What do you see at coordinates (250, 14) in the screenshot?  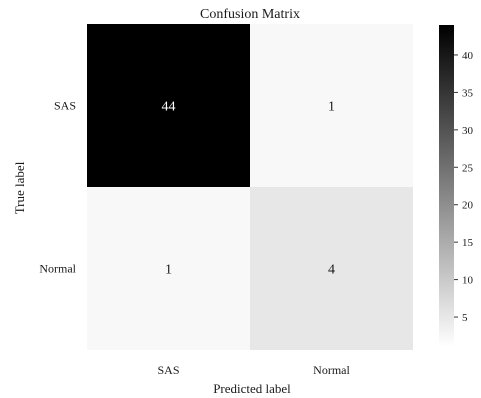 I see `chart-title: Confusion Matrix` at bounding box center [250, 14].